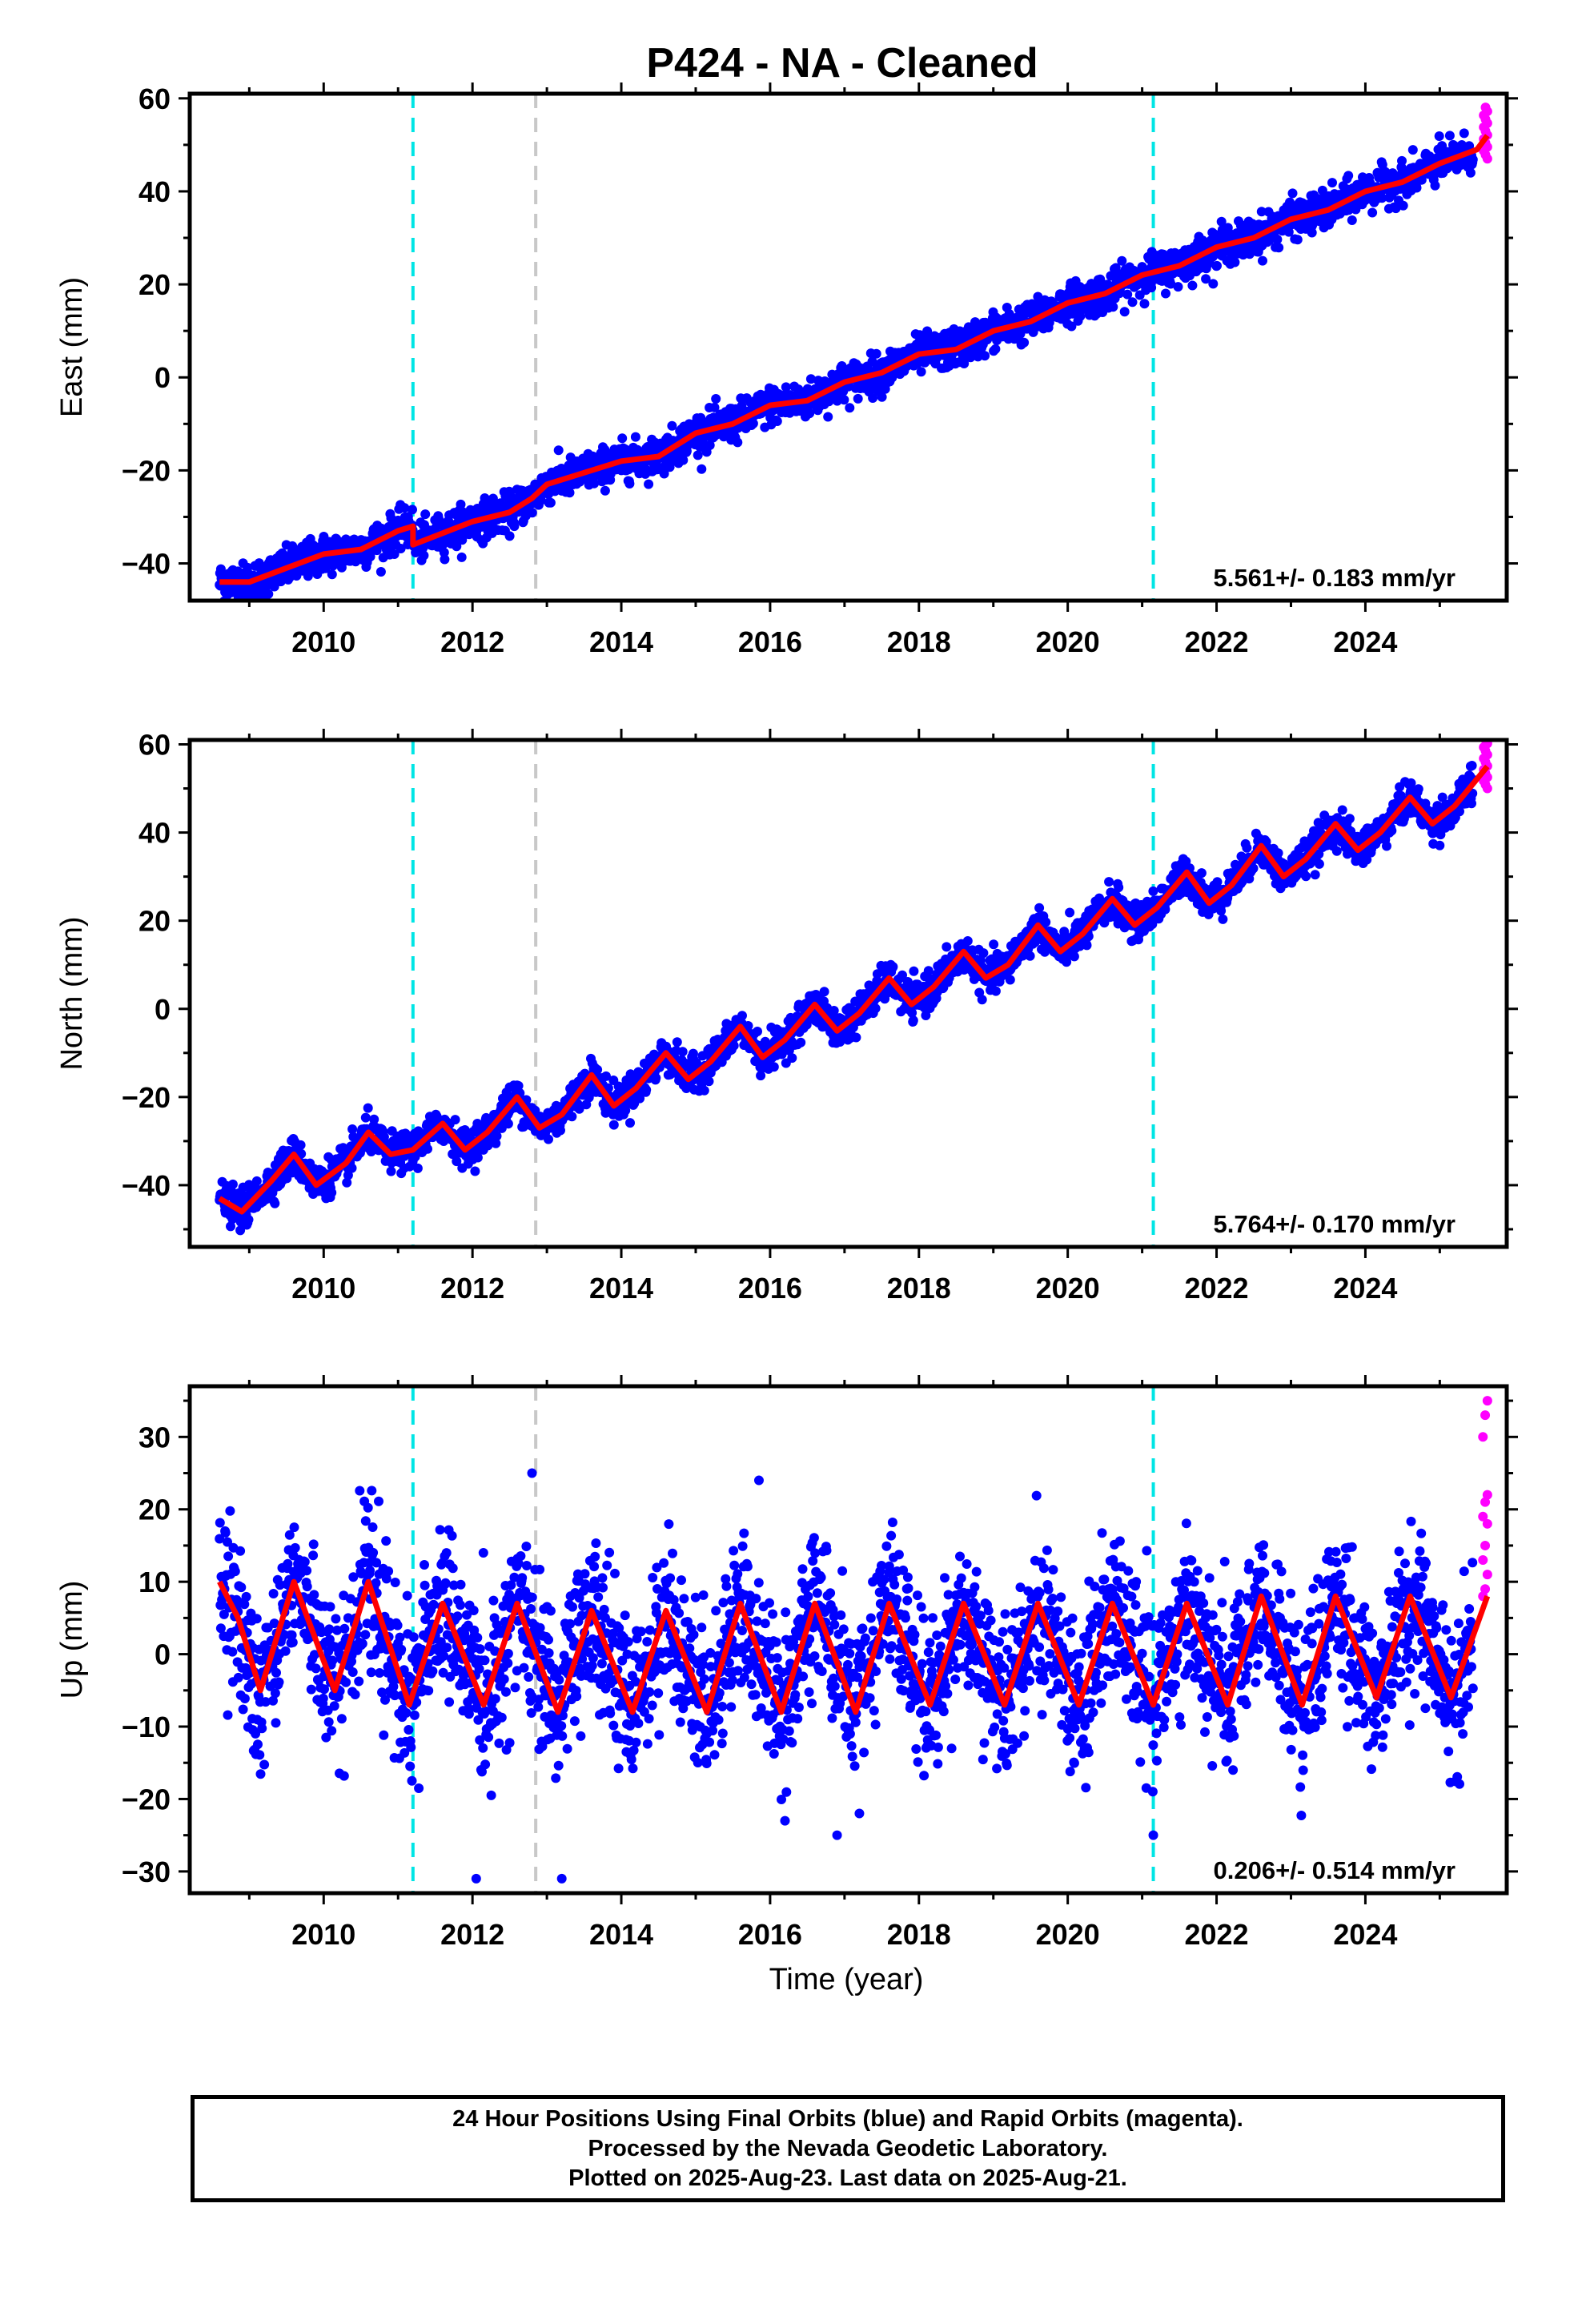  What do you see at coordinates (1486, 133) in the screenshot?
I see `rapid-orbit-points` at bounding box center [1486, 133].